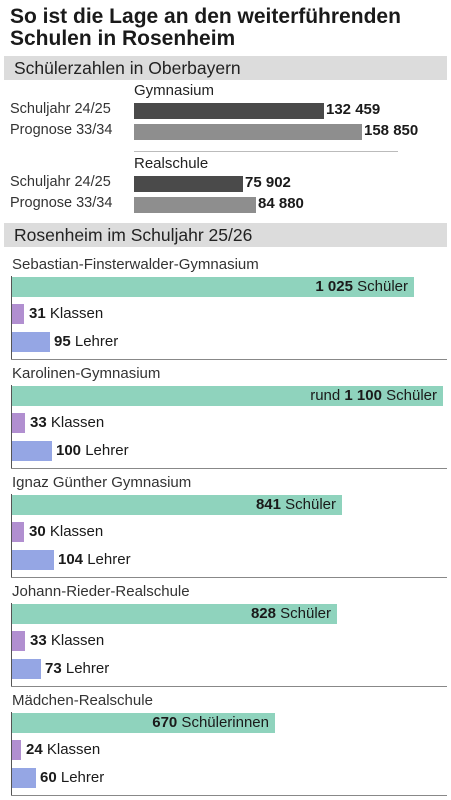 This screenshot has height=800, width=451. I want to click on teachers-label: 95 Lehrer, so click(86, 341).